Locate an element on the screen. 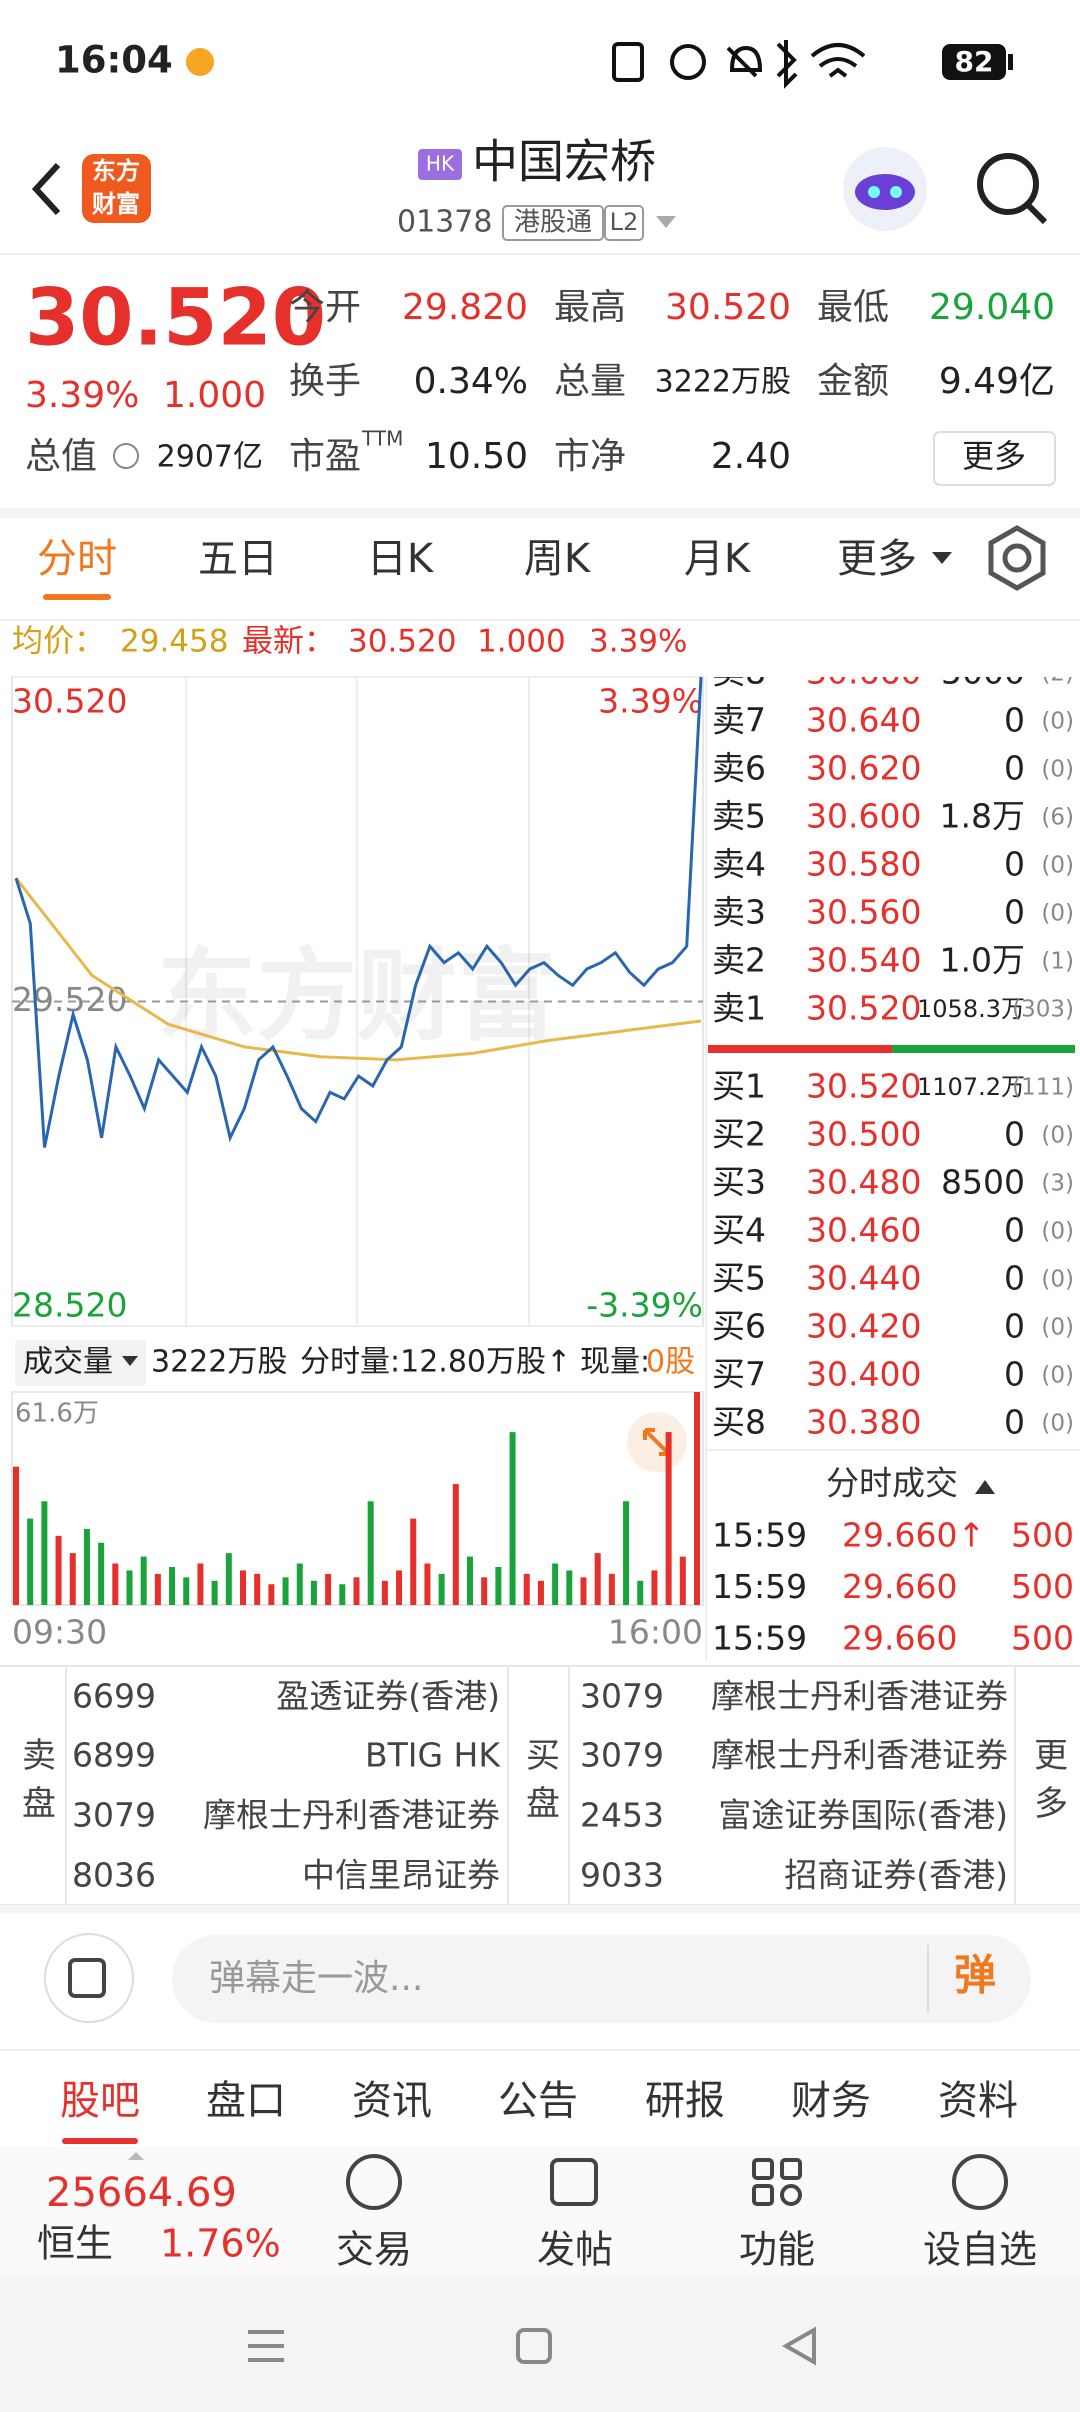 Image resolution: width=1080 pixels, height=2412 pixels. index-name: 恒生 is located at coordinates (75, 2244).